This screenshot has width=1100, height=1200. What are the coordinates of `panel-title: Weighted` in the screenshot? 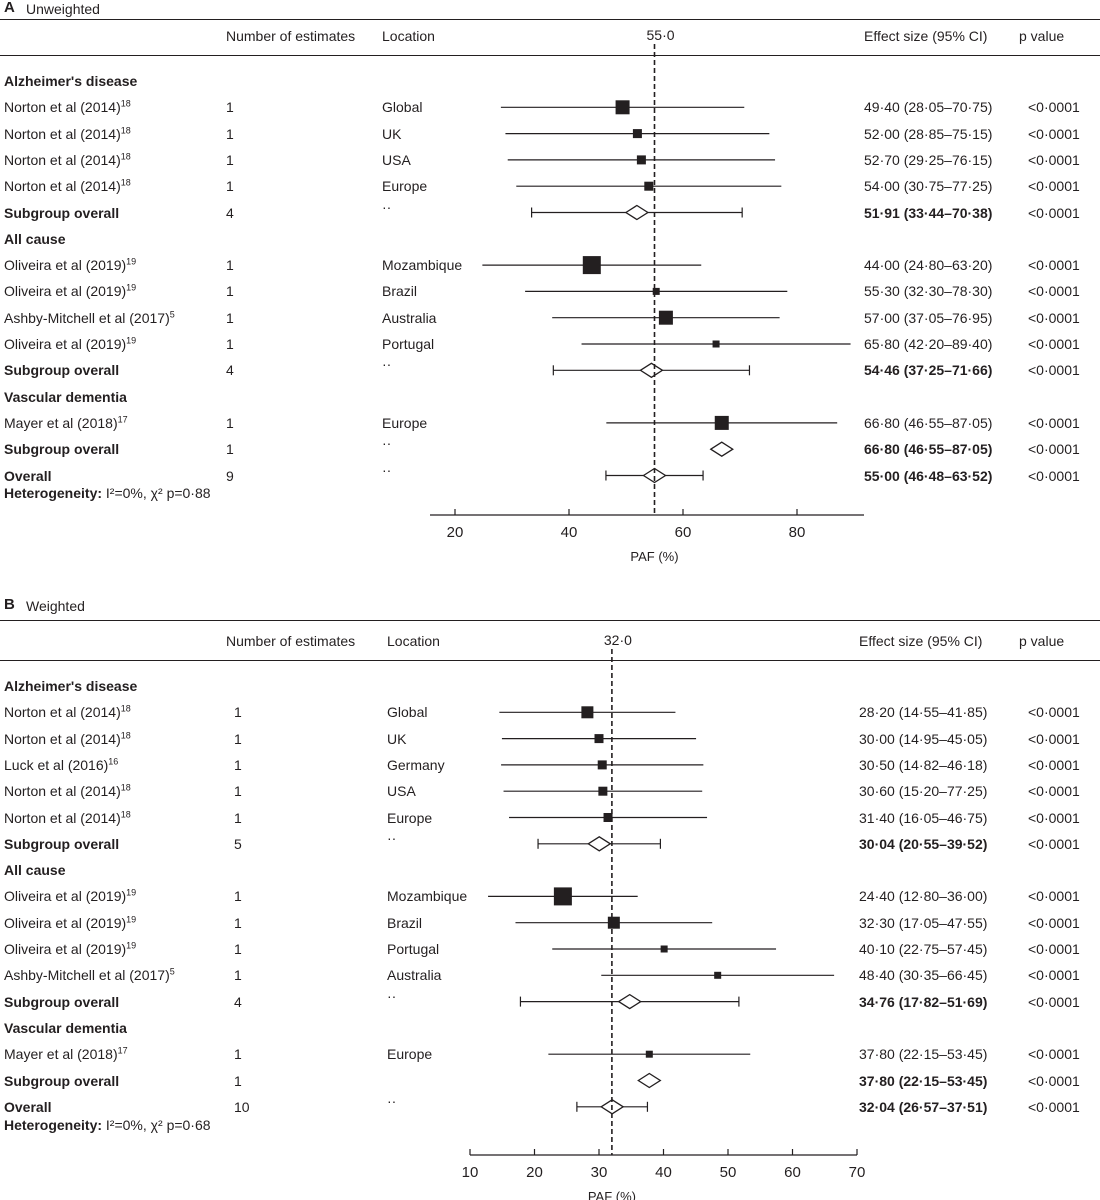 It's located at (55, 606).